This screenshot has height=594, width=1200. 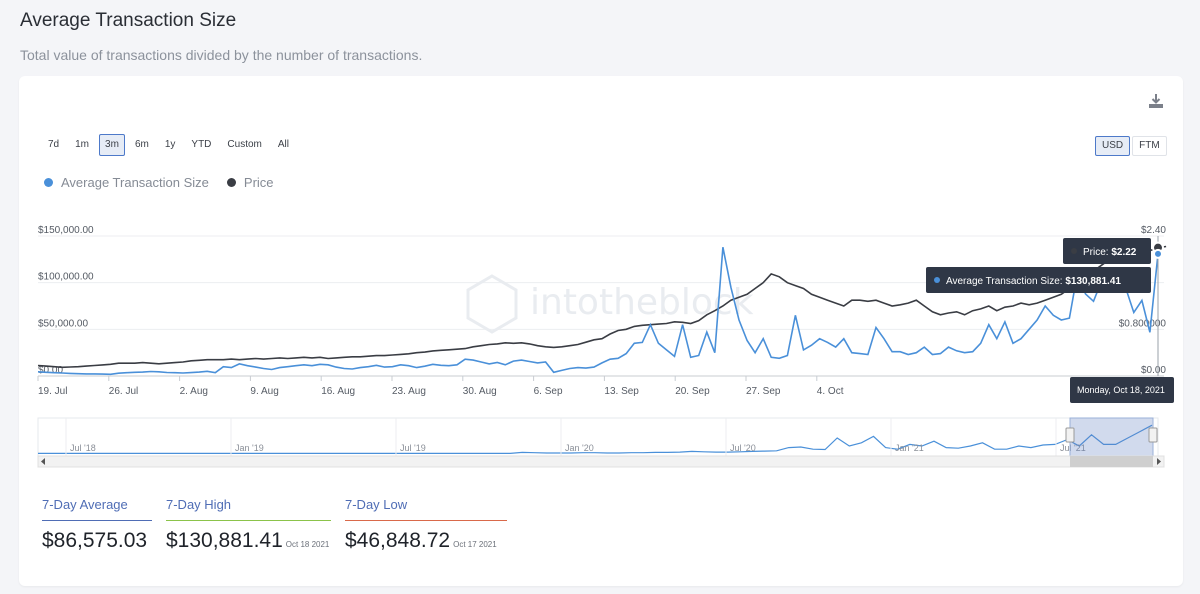 What do you see at coordinates (743, 448) in the screenshot?
I see `navigator-tick-label: Jul '20` at bounding box center [743, 448].